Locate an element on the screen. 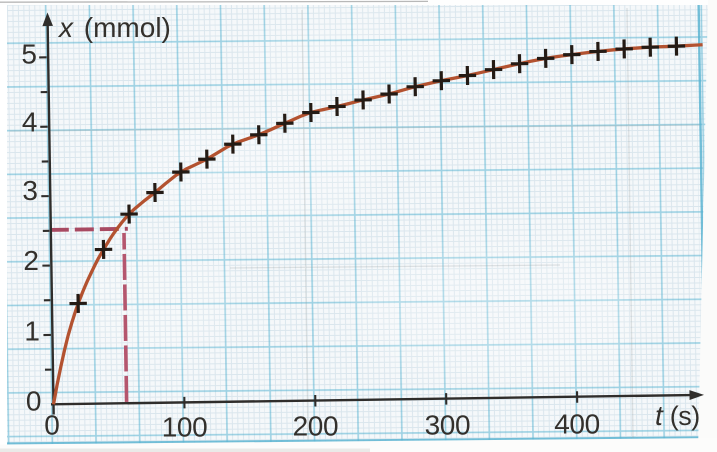  svg-text: 400 is located at coordinates (577, 424).